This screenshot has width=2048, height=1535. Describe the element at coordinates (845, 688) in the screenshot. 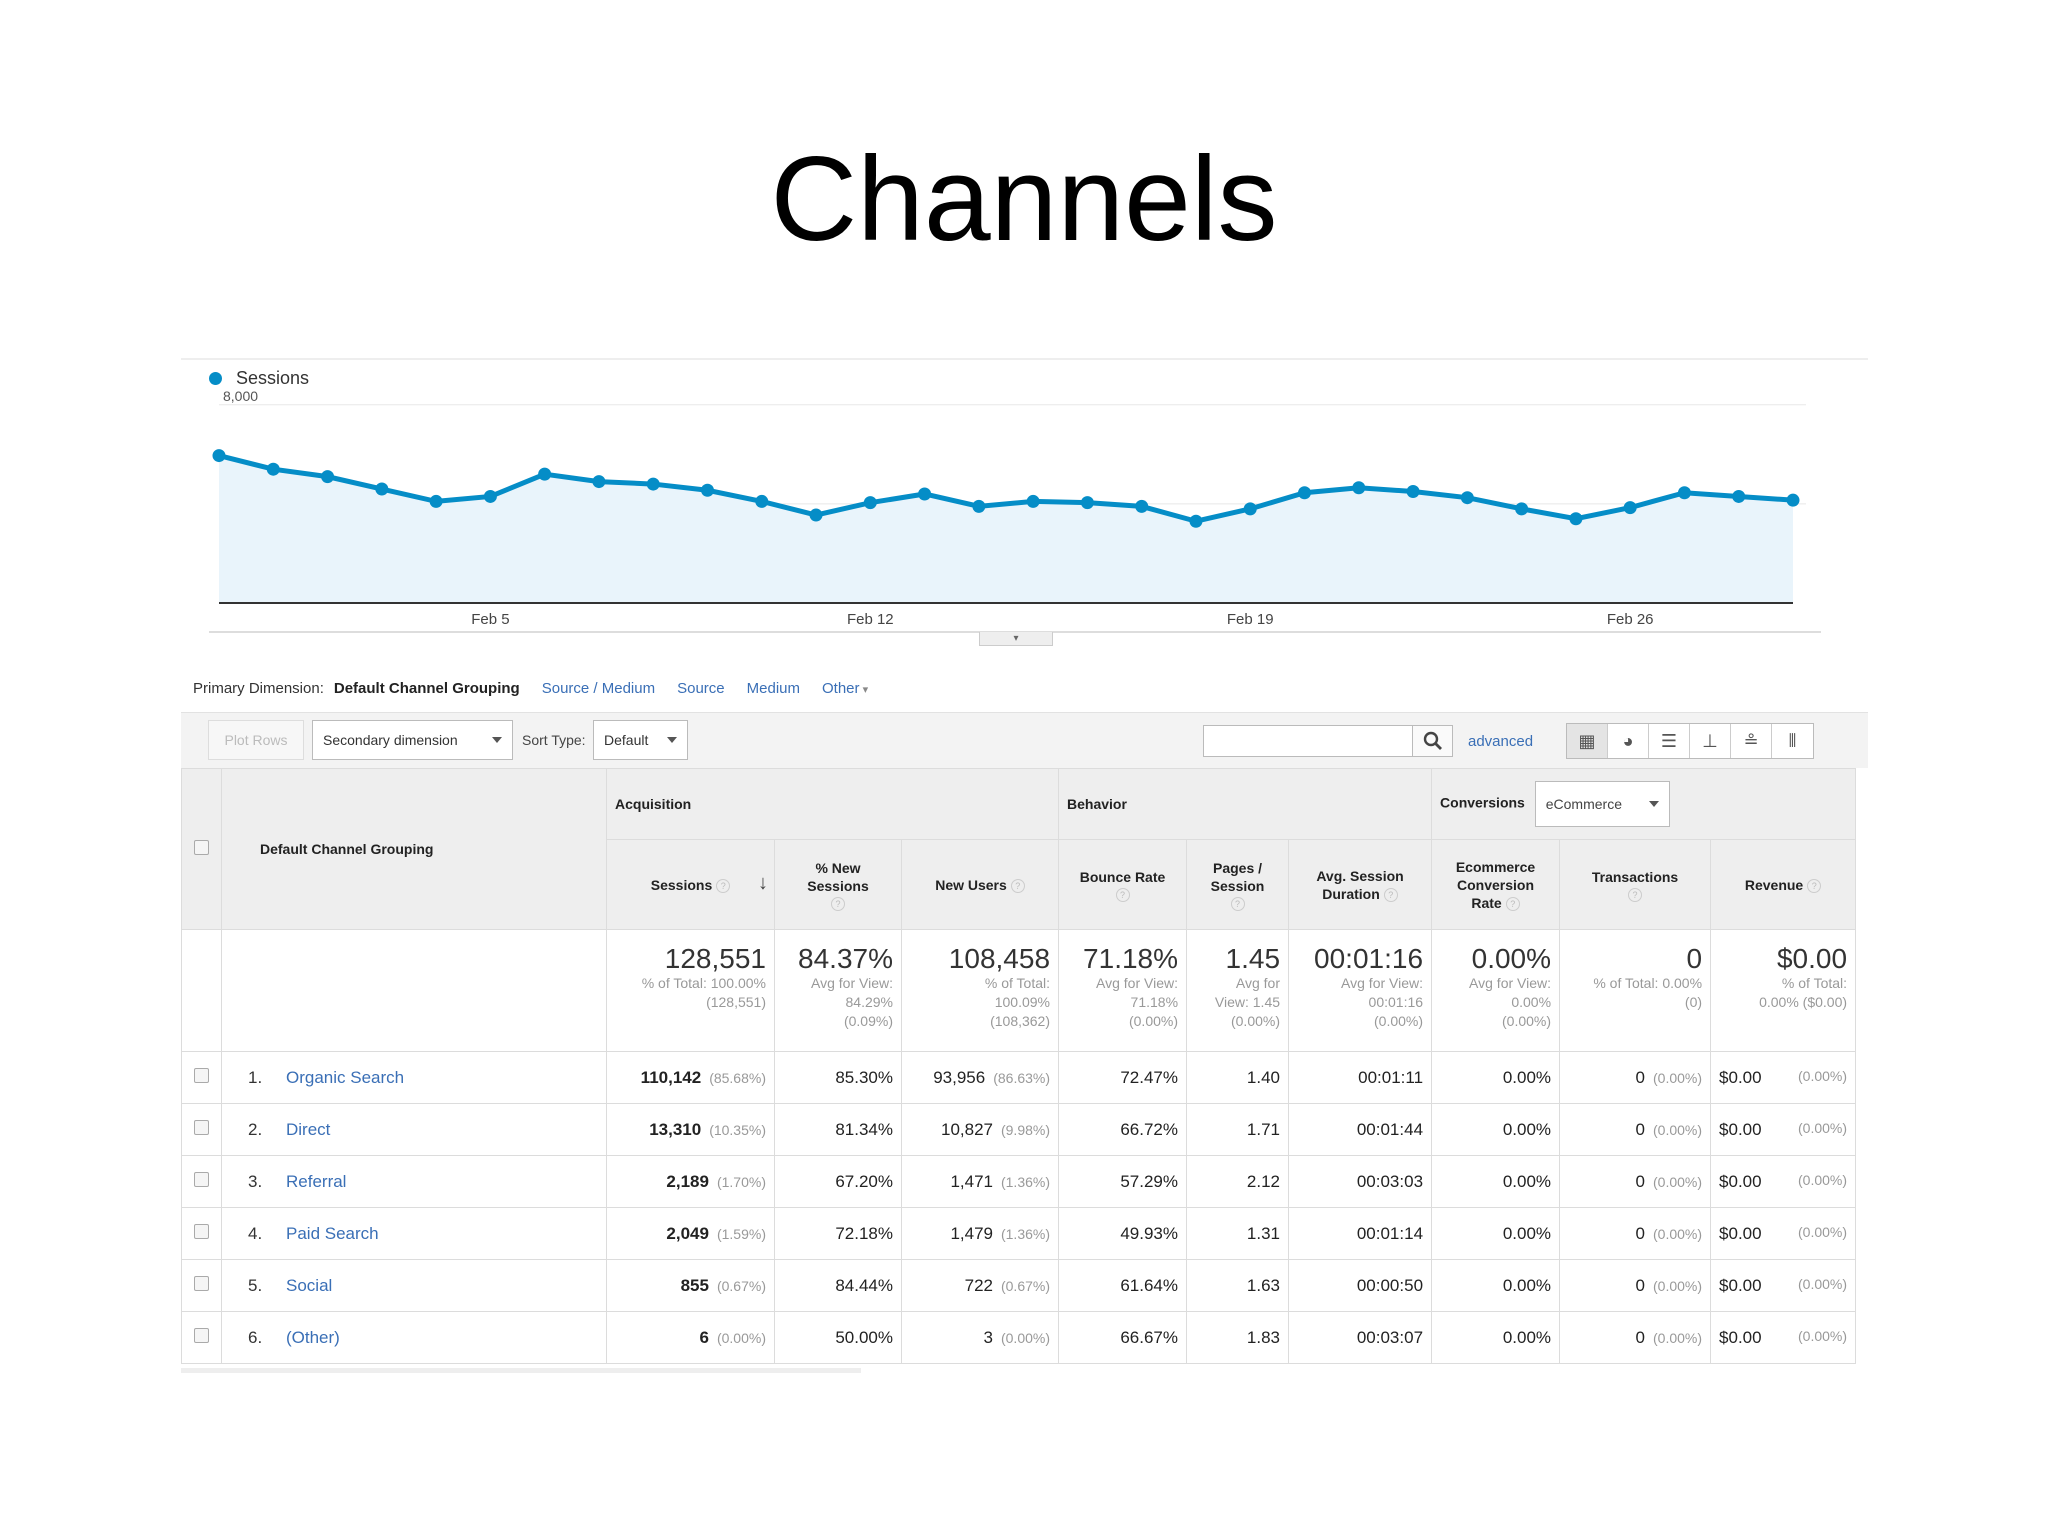

I see `dimension-link-other: Other` at that location.